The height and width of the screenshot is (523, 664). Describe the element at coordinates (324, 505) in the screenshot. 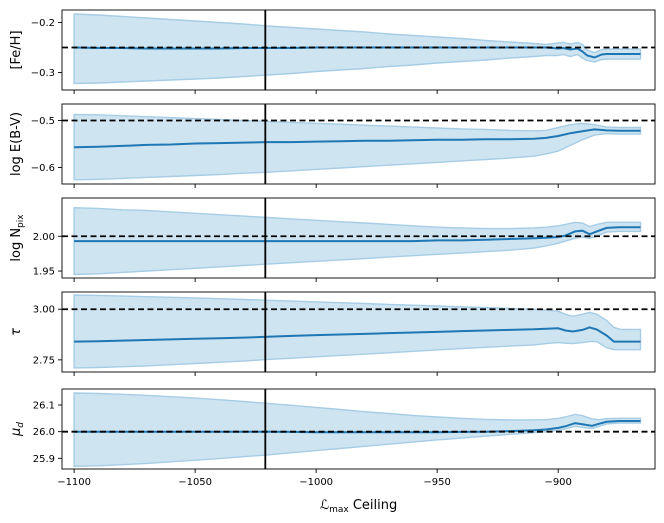

I see `x-axis-label-main: ℒ` at that location.